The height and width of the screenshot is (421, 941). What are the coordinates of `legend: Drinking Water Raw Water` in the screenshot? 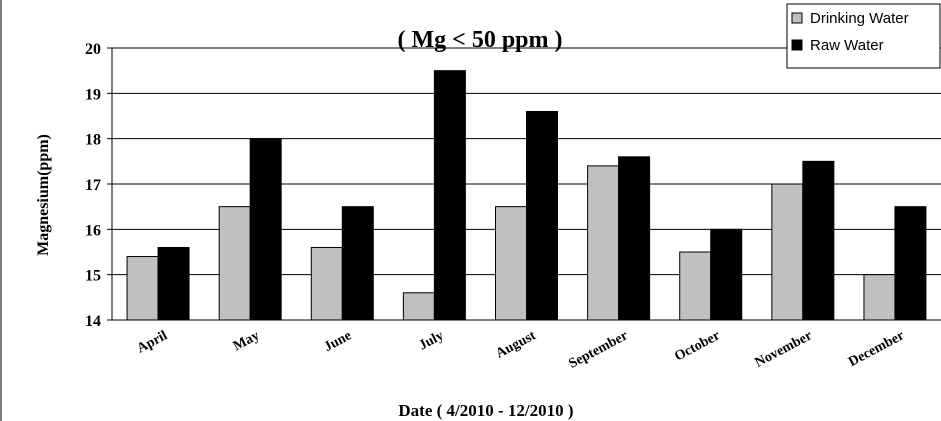 It's located at (863, 36).